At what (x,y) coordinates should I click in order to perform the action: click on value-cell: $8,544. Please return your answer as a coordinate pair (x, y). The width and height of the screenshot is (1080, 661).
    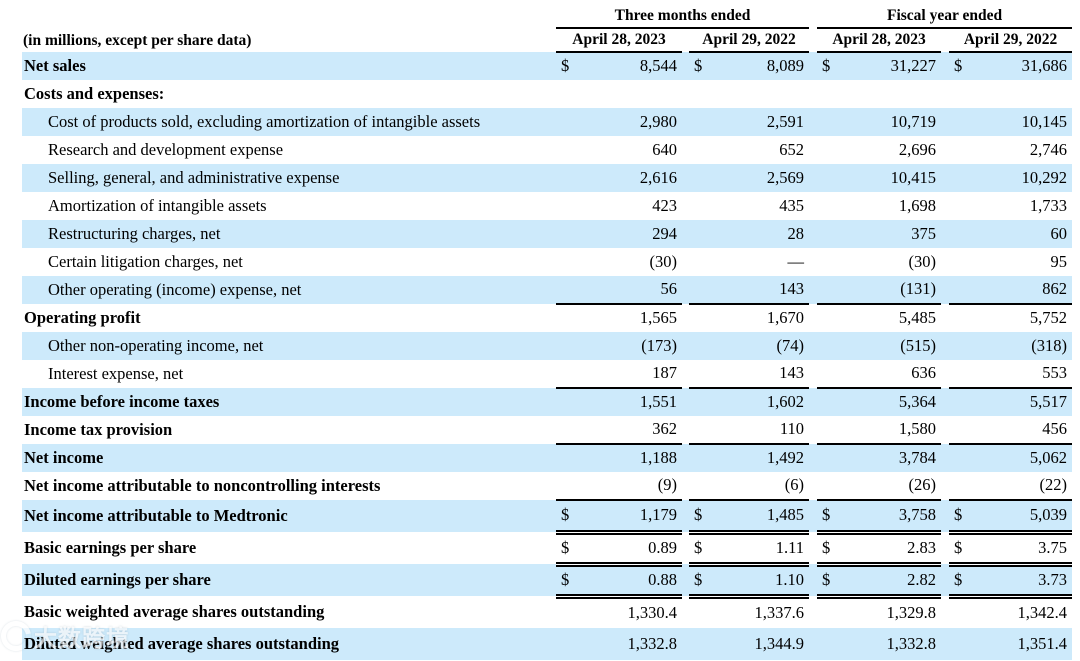
    Looking at the image, I should click on (619, 66).